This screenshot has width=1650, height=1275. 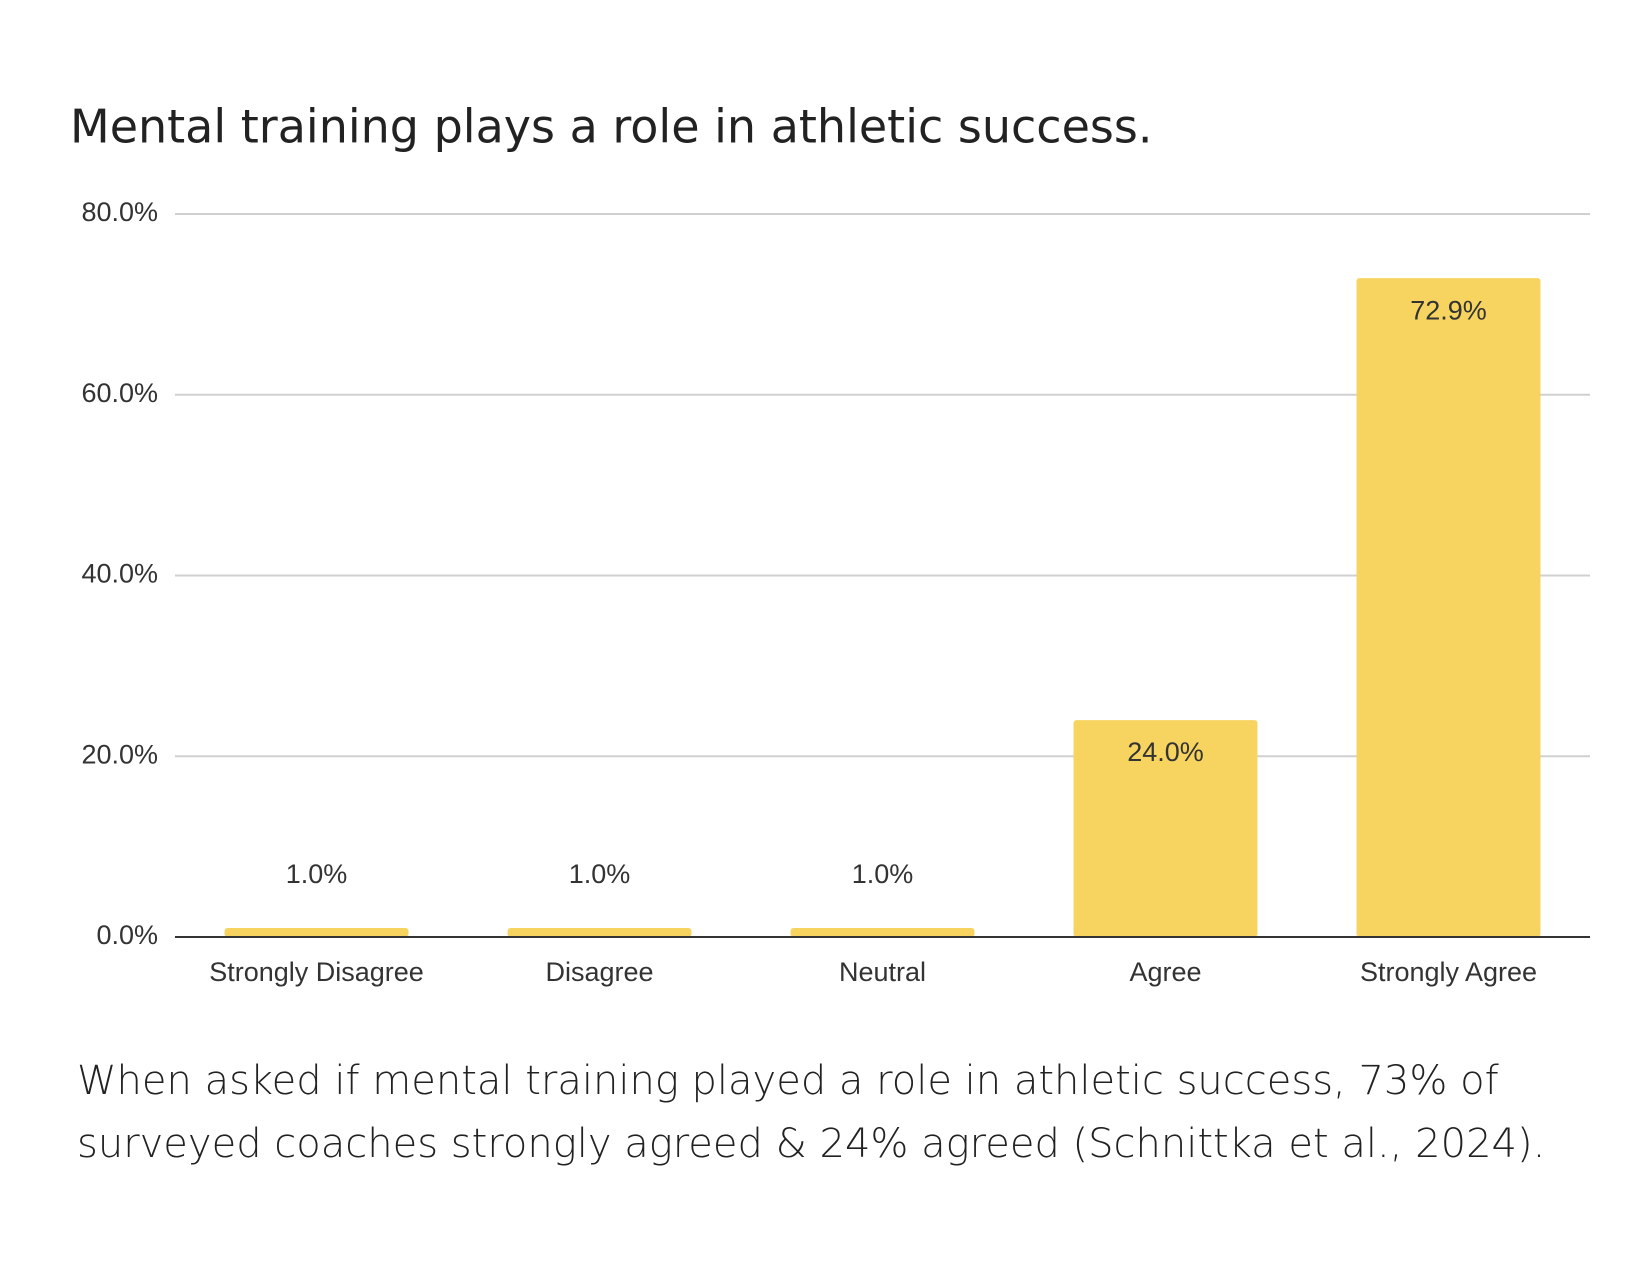 What do you see at coordinates (119, 754) in the screenshot?
I see `y-tick-label: 20.0%` at bounding box center [119, 754].